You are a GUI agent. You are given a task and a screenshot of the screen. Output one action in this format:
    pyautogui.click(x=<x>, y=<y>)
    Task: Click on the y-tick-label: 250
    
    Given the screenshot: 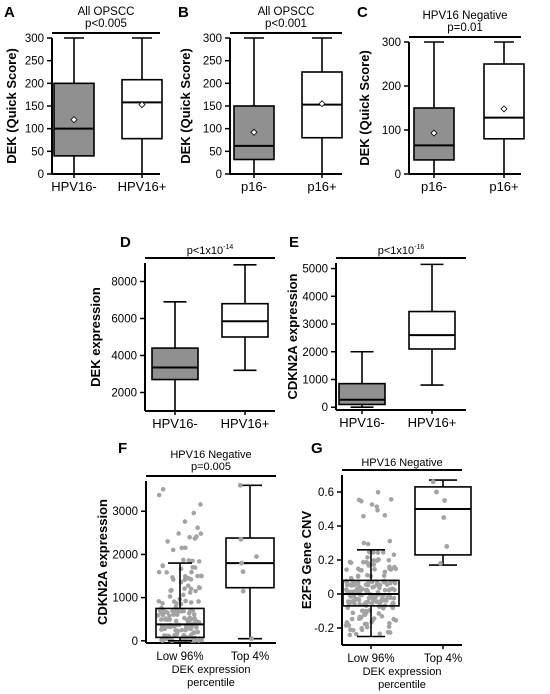 What is the action you would take?
    pyautogui.click(x=212, y=62)
    